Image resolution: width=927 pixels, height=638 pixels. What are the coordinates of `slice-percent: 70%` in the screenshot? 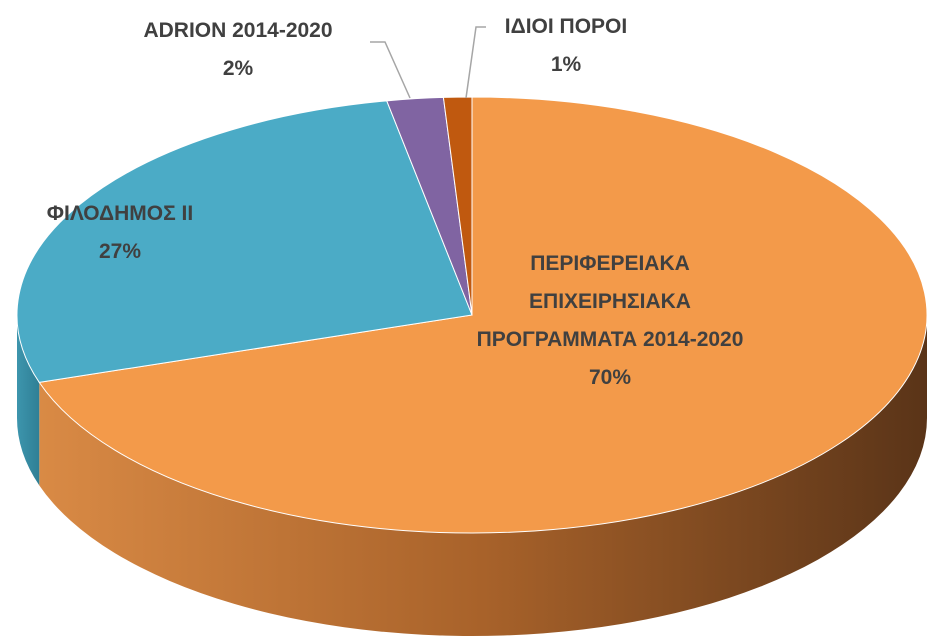 It's located at (610, 377).